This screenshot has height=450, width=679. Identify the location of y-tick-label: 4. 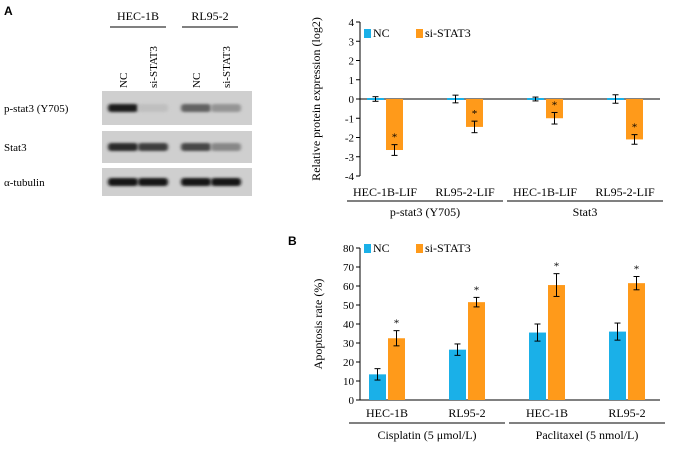
(352, 23).